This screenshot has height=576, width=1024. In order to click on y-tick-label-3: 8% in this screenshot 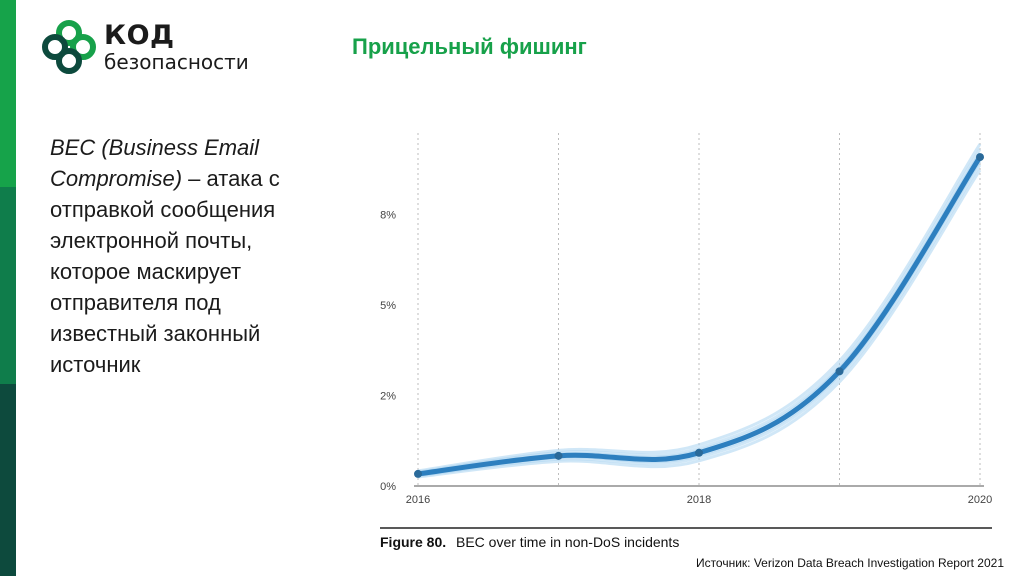, I will do `click(388, 215)`.